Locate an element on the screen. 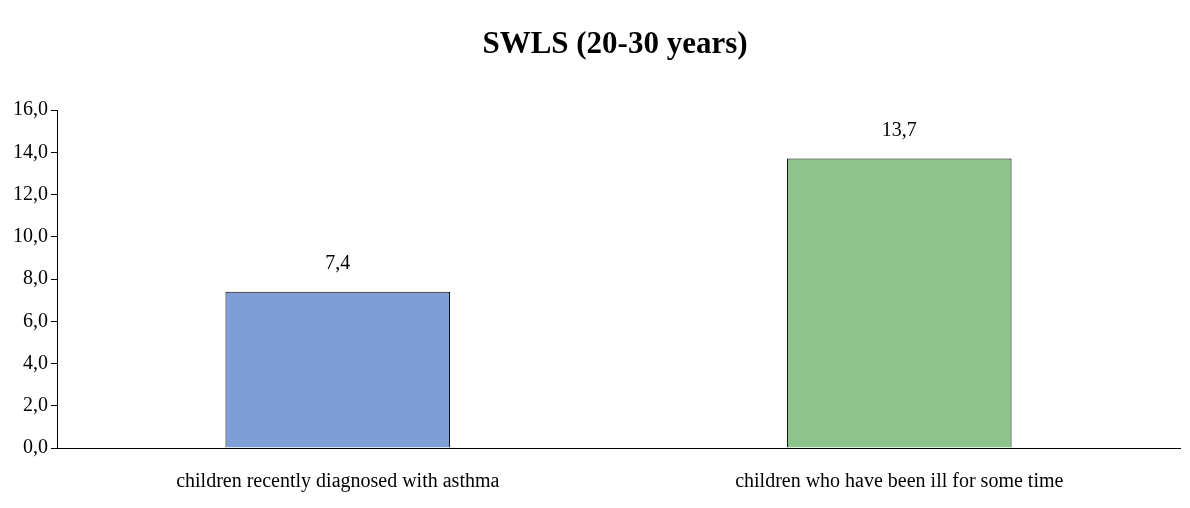  y-tick-label: 2,0 is located at coordinates (35, 404).